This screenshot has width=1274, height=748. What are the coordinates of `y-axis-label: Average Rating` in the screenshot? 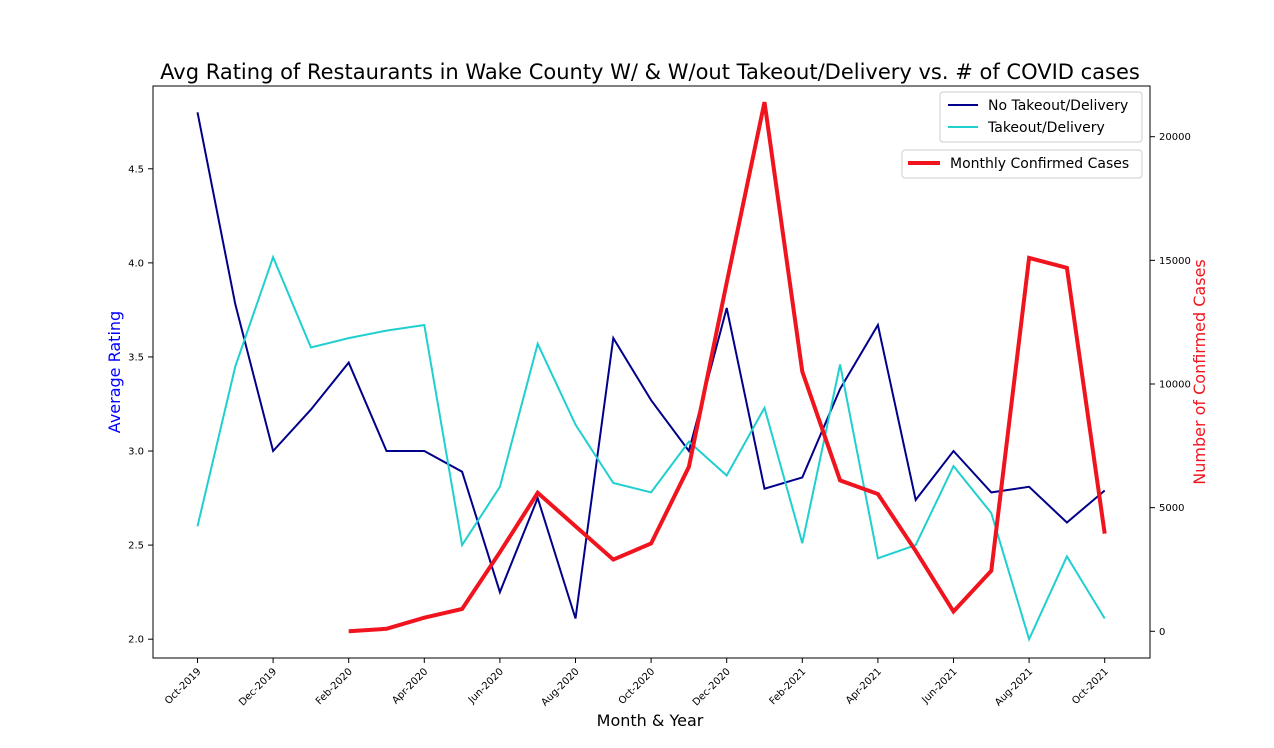 It's located at (114, 372).